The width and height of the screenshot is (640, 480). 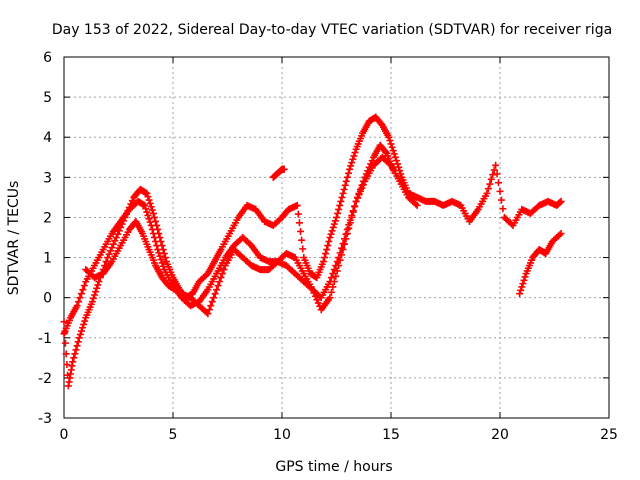 I want to click on x-axis-title: GPS time / hours, so click(x=333, y=467).